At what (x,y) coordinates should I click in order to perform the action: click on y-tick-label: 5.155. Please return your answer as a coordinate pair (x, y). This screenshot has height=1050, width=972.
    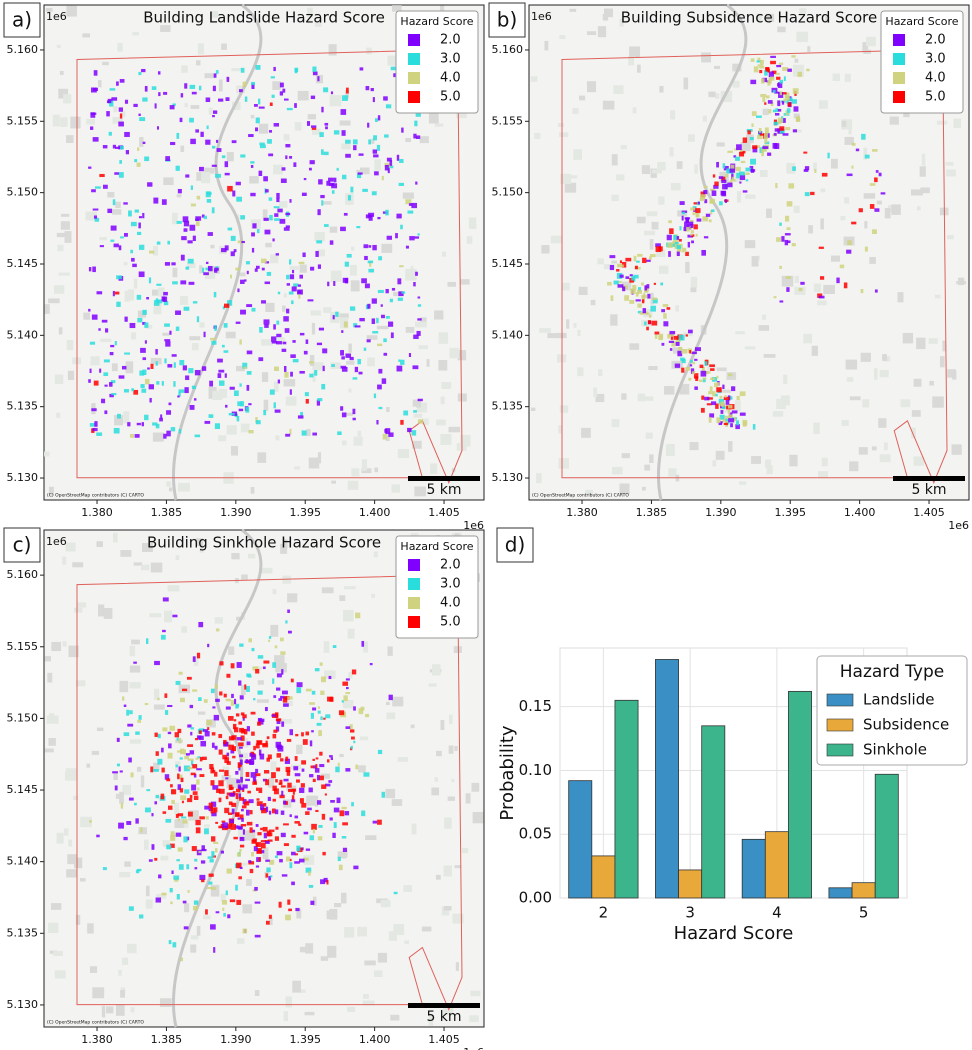
    Looking at the image, I should click on (23, 646).